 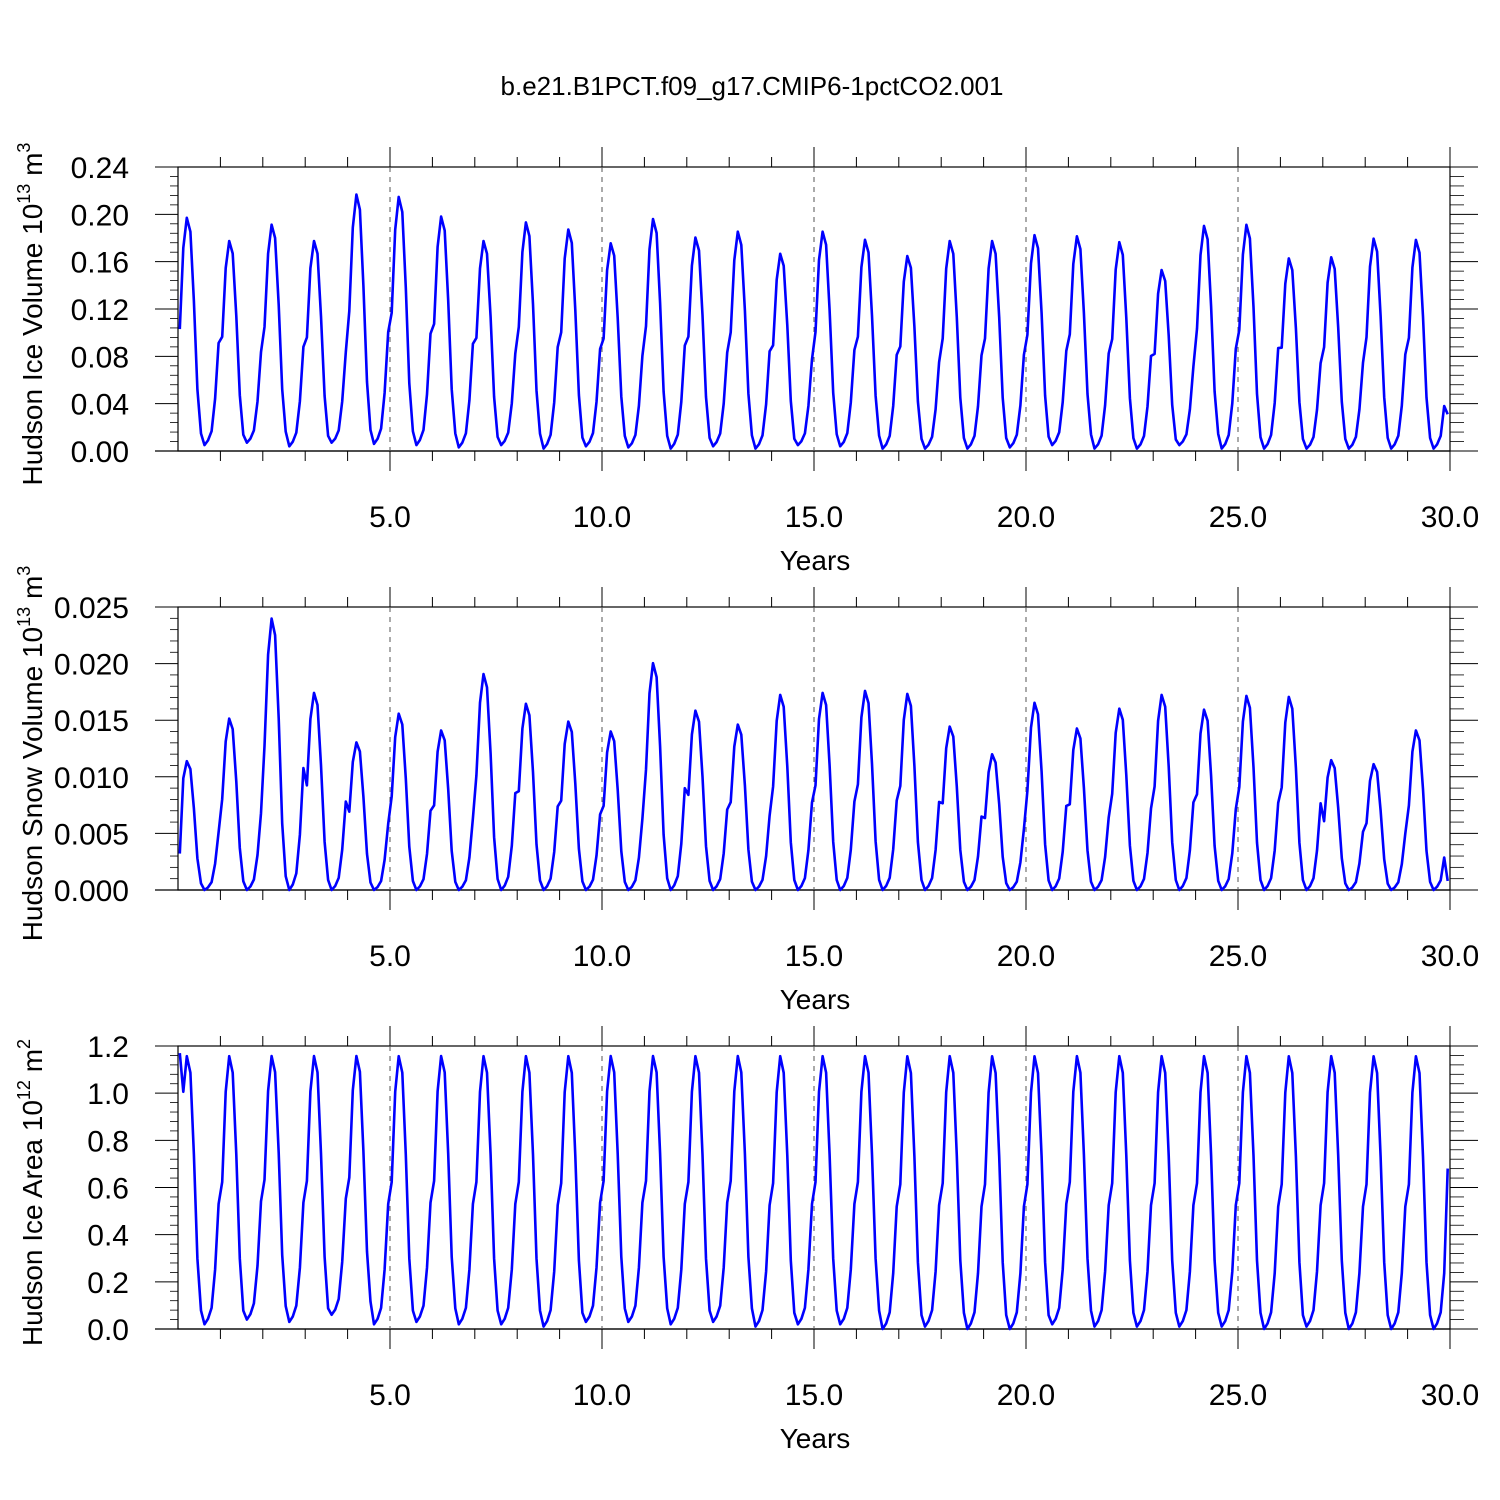 What do you see at coordinates (100, 452) in the screenshot?
I see `y-tick-label: 0.00` at bounding box center [100, 452].